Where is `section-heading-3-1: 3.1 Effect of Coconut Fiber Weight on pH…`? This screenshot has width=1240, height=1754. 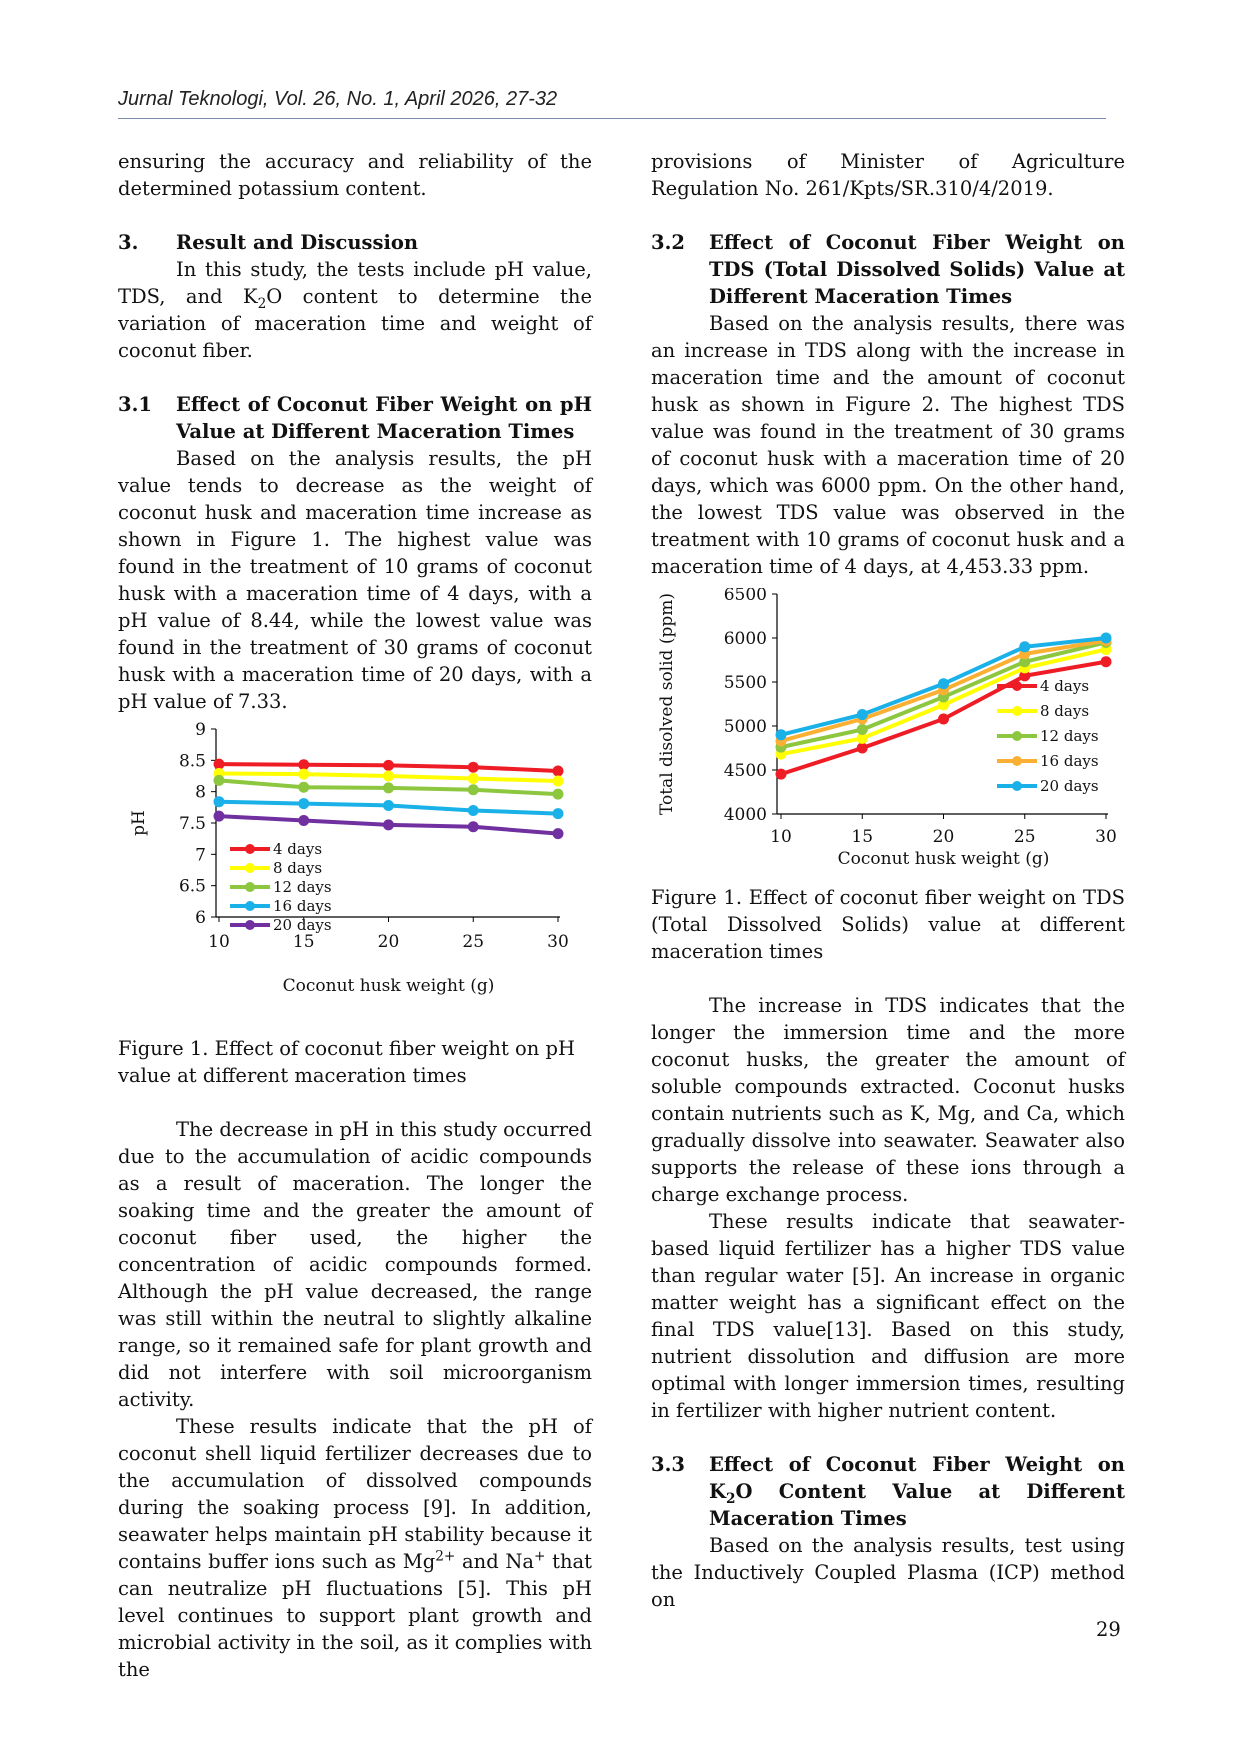
section-heading-3-1: 3.1 Effect of Coconut Fiber Weight on pH… is located at coordinates (355, 418).